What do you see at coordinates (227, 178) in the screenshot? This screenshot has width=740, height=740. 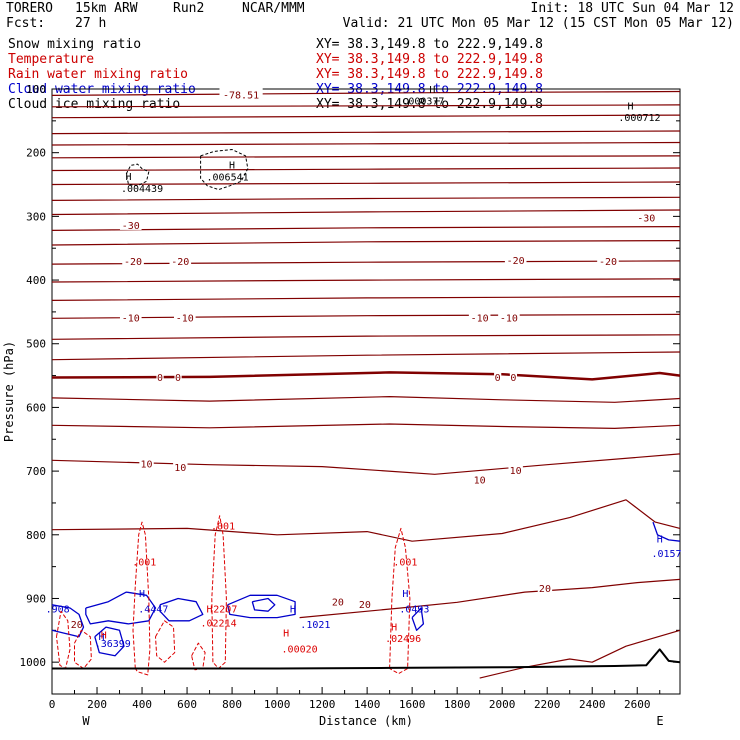 I see `ice-label: .006541` at bounding box center [227, 178].